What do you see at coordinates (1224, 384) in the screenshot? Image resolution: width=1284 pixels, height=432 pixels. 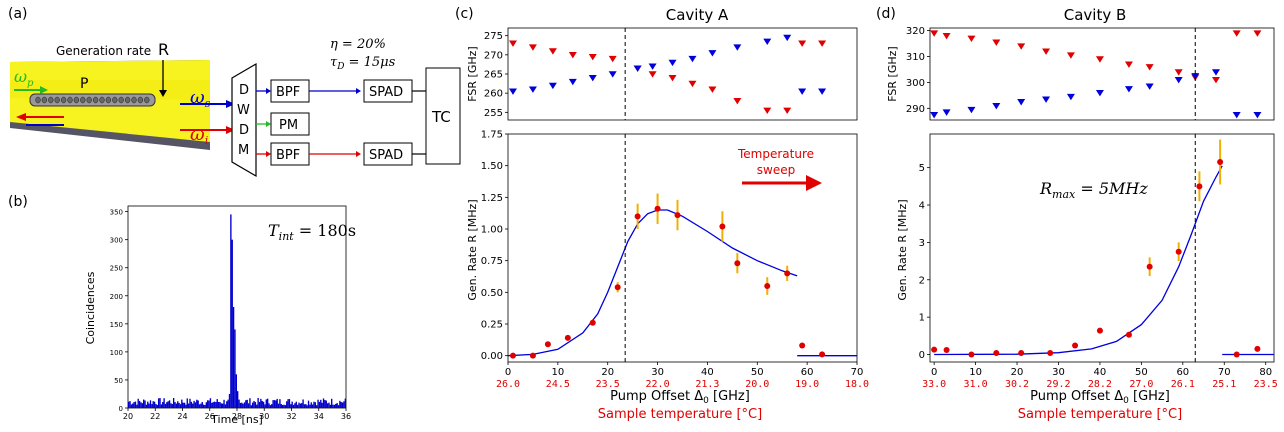 I see `temperature-tick-label: 25.1` at bounding box center [1224, 384].